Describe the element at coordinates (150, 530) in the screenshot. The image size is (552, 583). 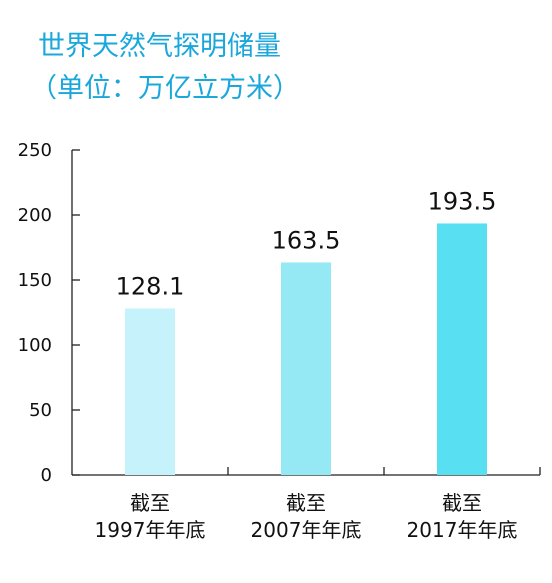
I see `category-label: 1997年年底` at that location.